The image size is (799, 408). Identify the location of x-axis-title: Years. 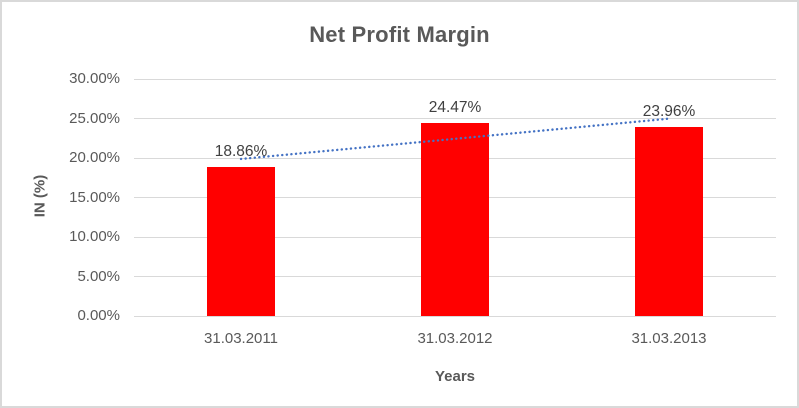
(455, 376).